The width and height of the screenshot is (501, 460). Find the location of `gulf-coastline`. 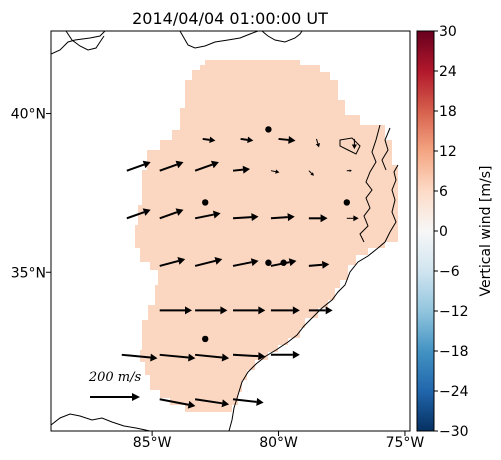

gulf-coastline is located at coordinates (101, 422).